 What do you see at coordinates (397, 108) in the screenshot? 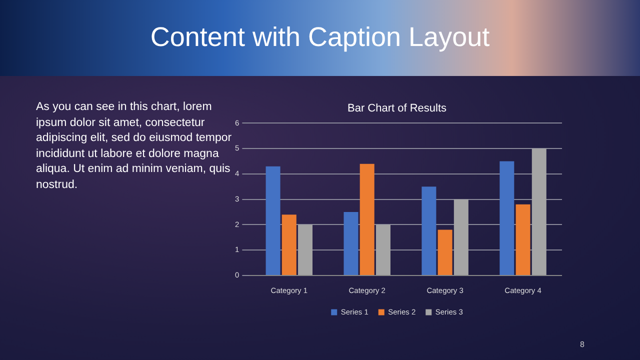
I see `chart-title: Bar Chart of Results` at bounding box center [397, 108].